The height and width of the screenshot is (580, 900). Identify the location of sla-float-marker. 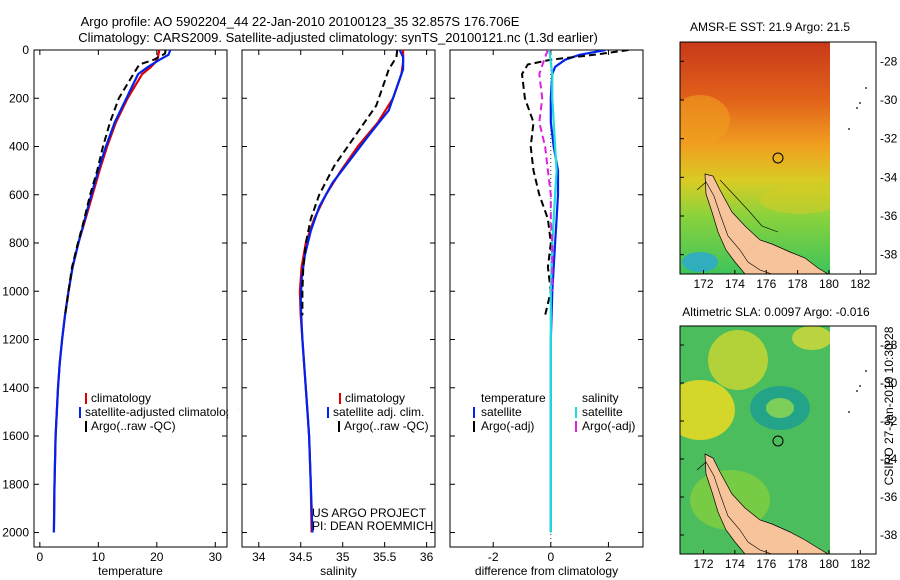
(778, 441).